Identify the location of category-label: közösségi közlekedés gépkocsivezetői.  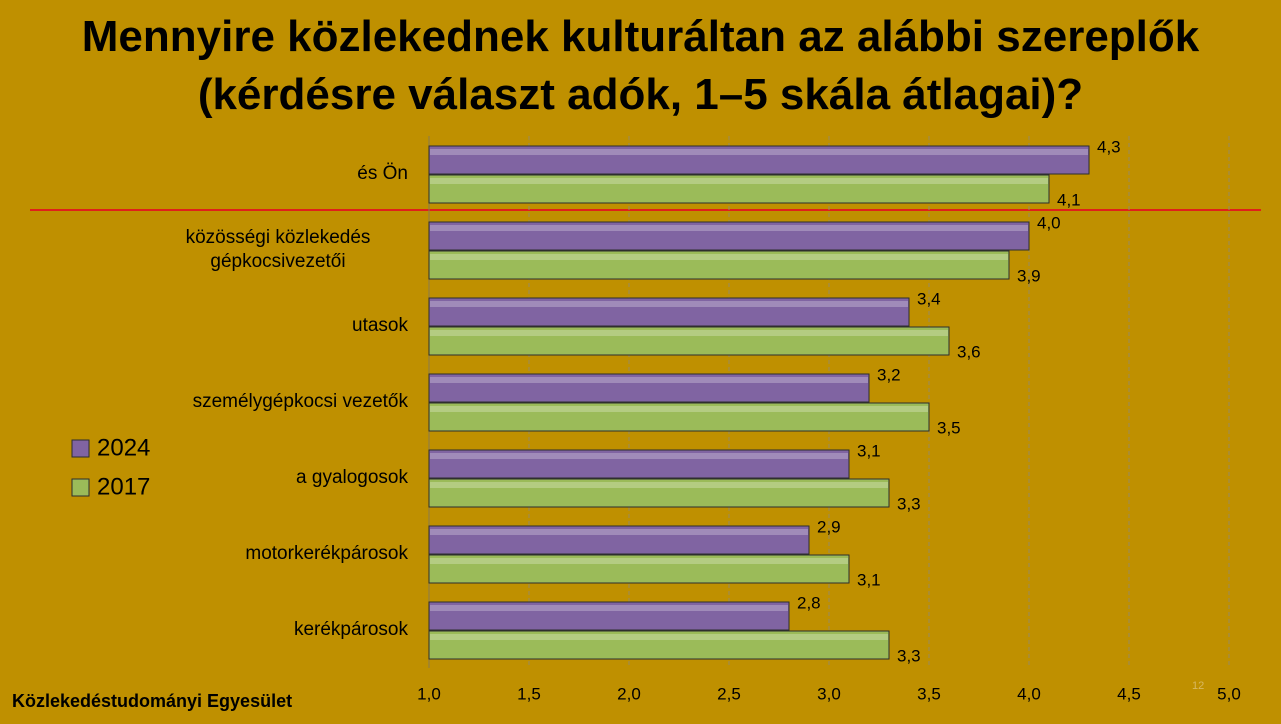
(278, 249).